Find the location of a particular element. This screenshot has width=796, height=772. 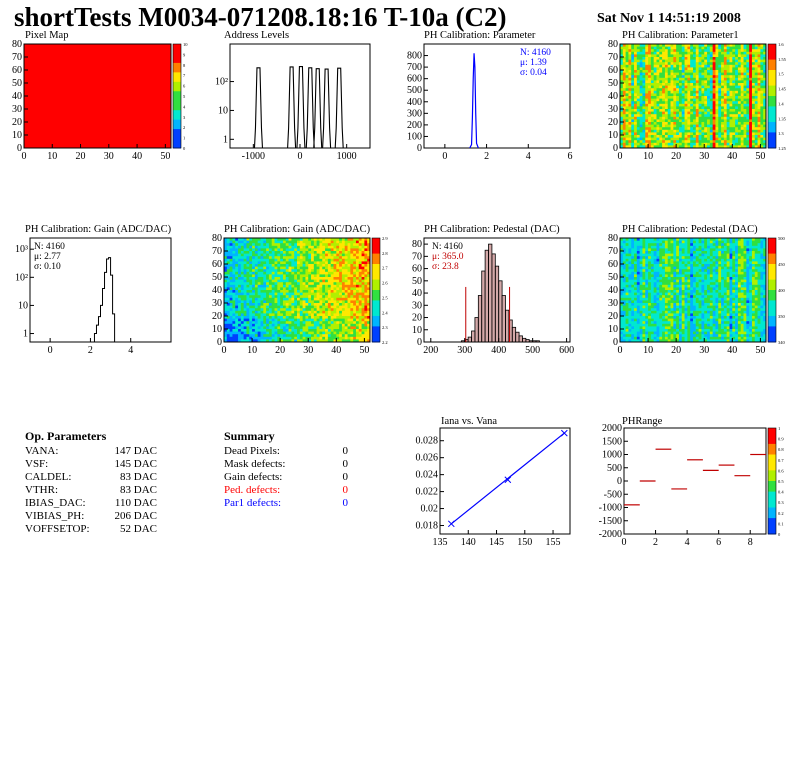

palette-cell is located at coordinates (376, 256).